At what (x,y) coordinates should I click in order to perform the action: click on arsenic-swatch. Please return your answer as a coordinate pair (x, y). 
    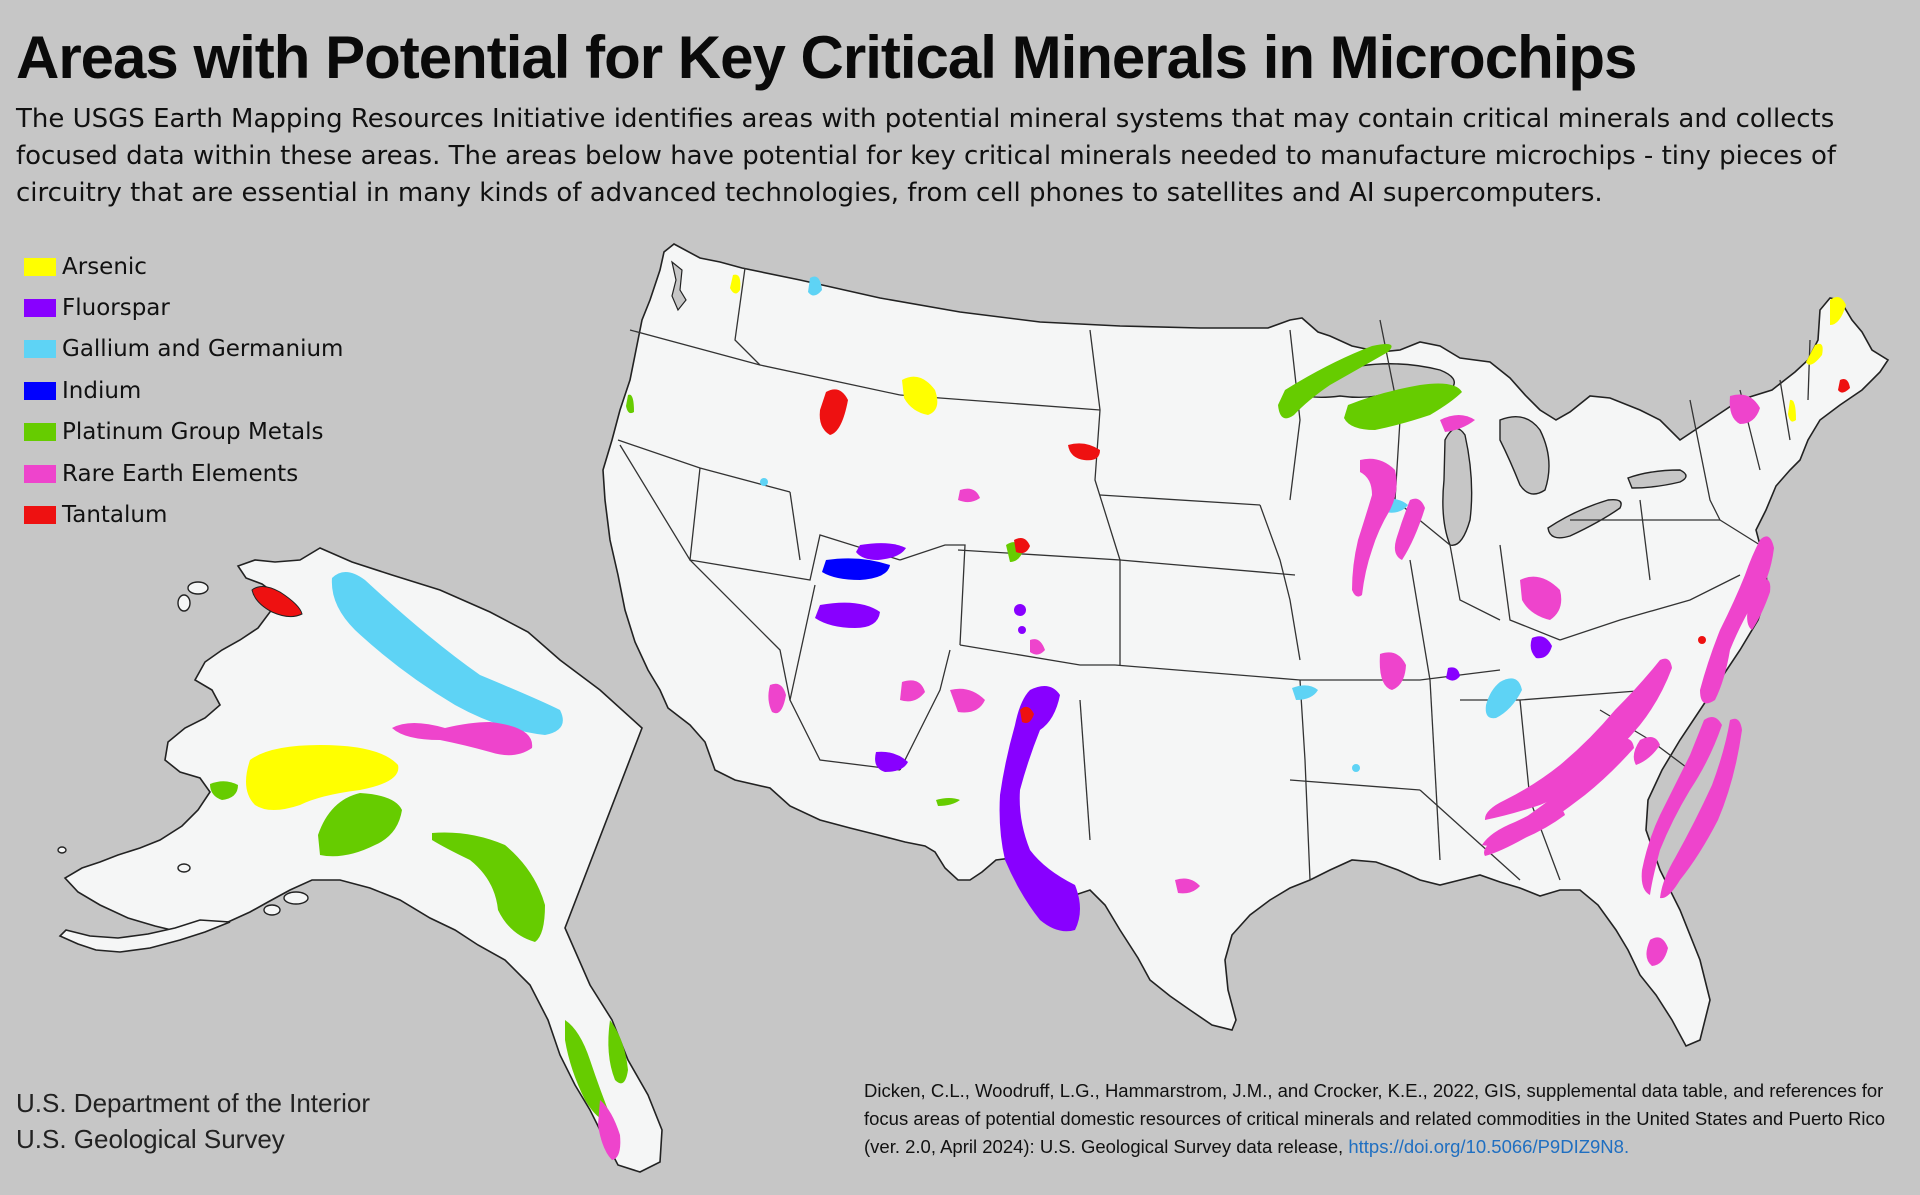
    Looking at the image, I should click on (40, 266).